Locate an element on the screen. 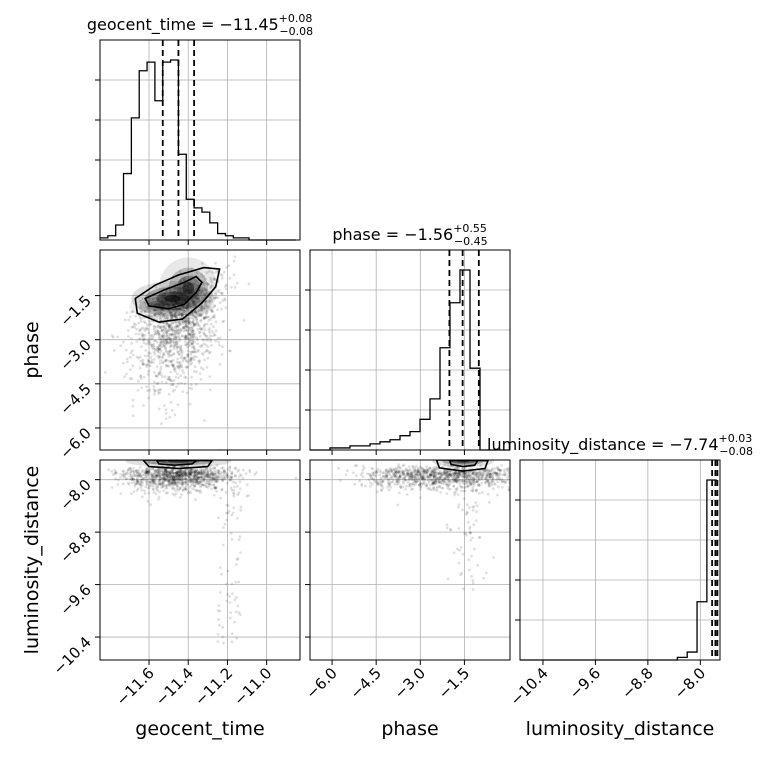  panel-frame-phase_vs_geocent_time is located at coordinates (200, 350).